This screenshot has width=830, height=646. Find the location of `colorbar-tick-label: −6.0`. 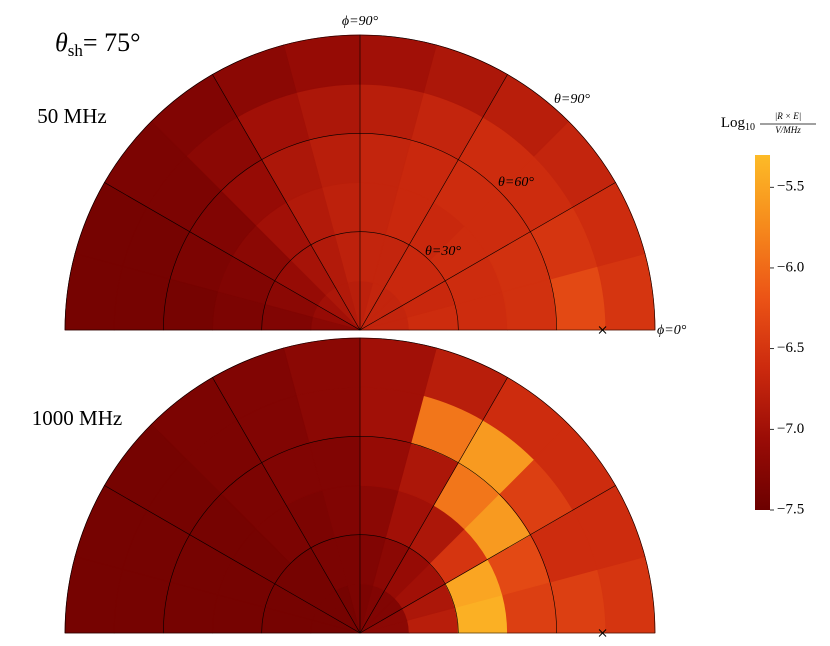

colorbar-tick-label: −6.0 is located at coordinates (790, 267).